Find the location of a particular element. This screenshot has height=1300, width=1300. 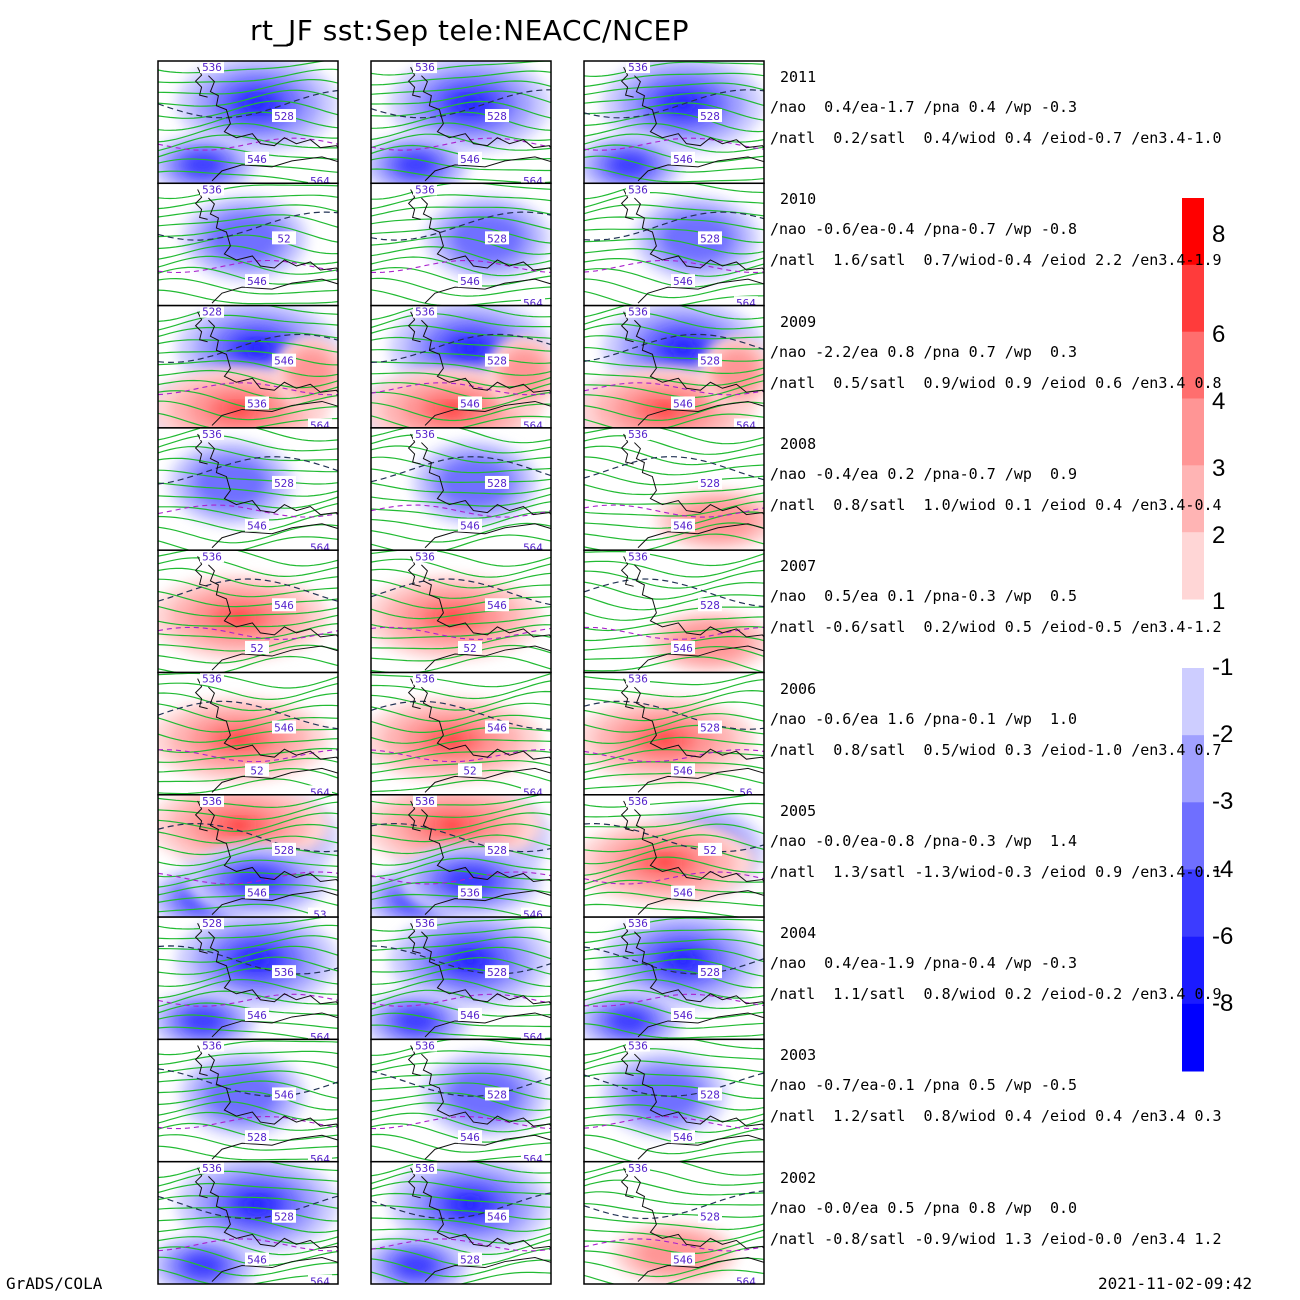

colorbar-tick: -6 is located at coordinates (1223, 936).